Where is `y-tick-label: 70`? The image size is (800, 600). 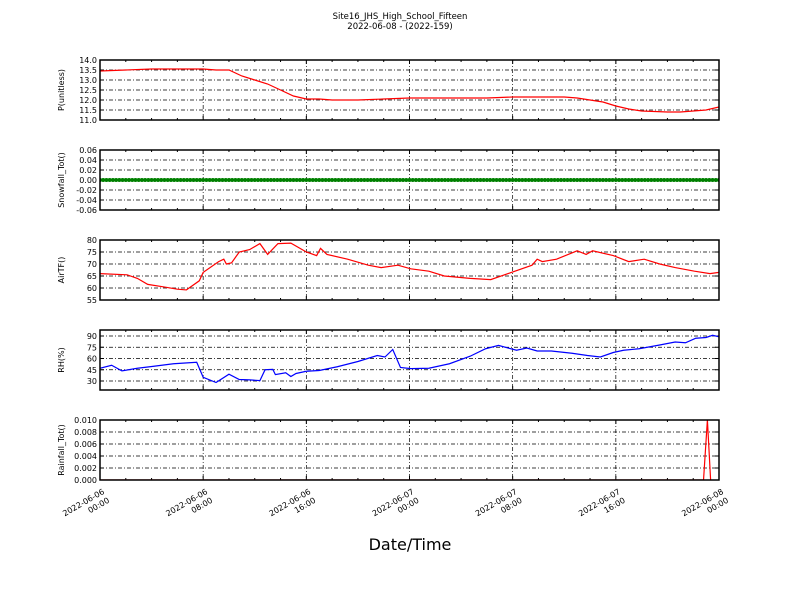 y-tick-label: 70 is located at coordinates (92, 264).